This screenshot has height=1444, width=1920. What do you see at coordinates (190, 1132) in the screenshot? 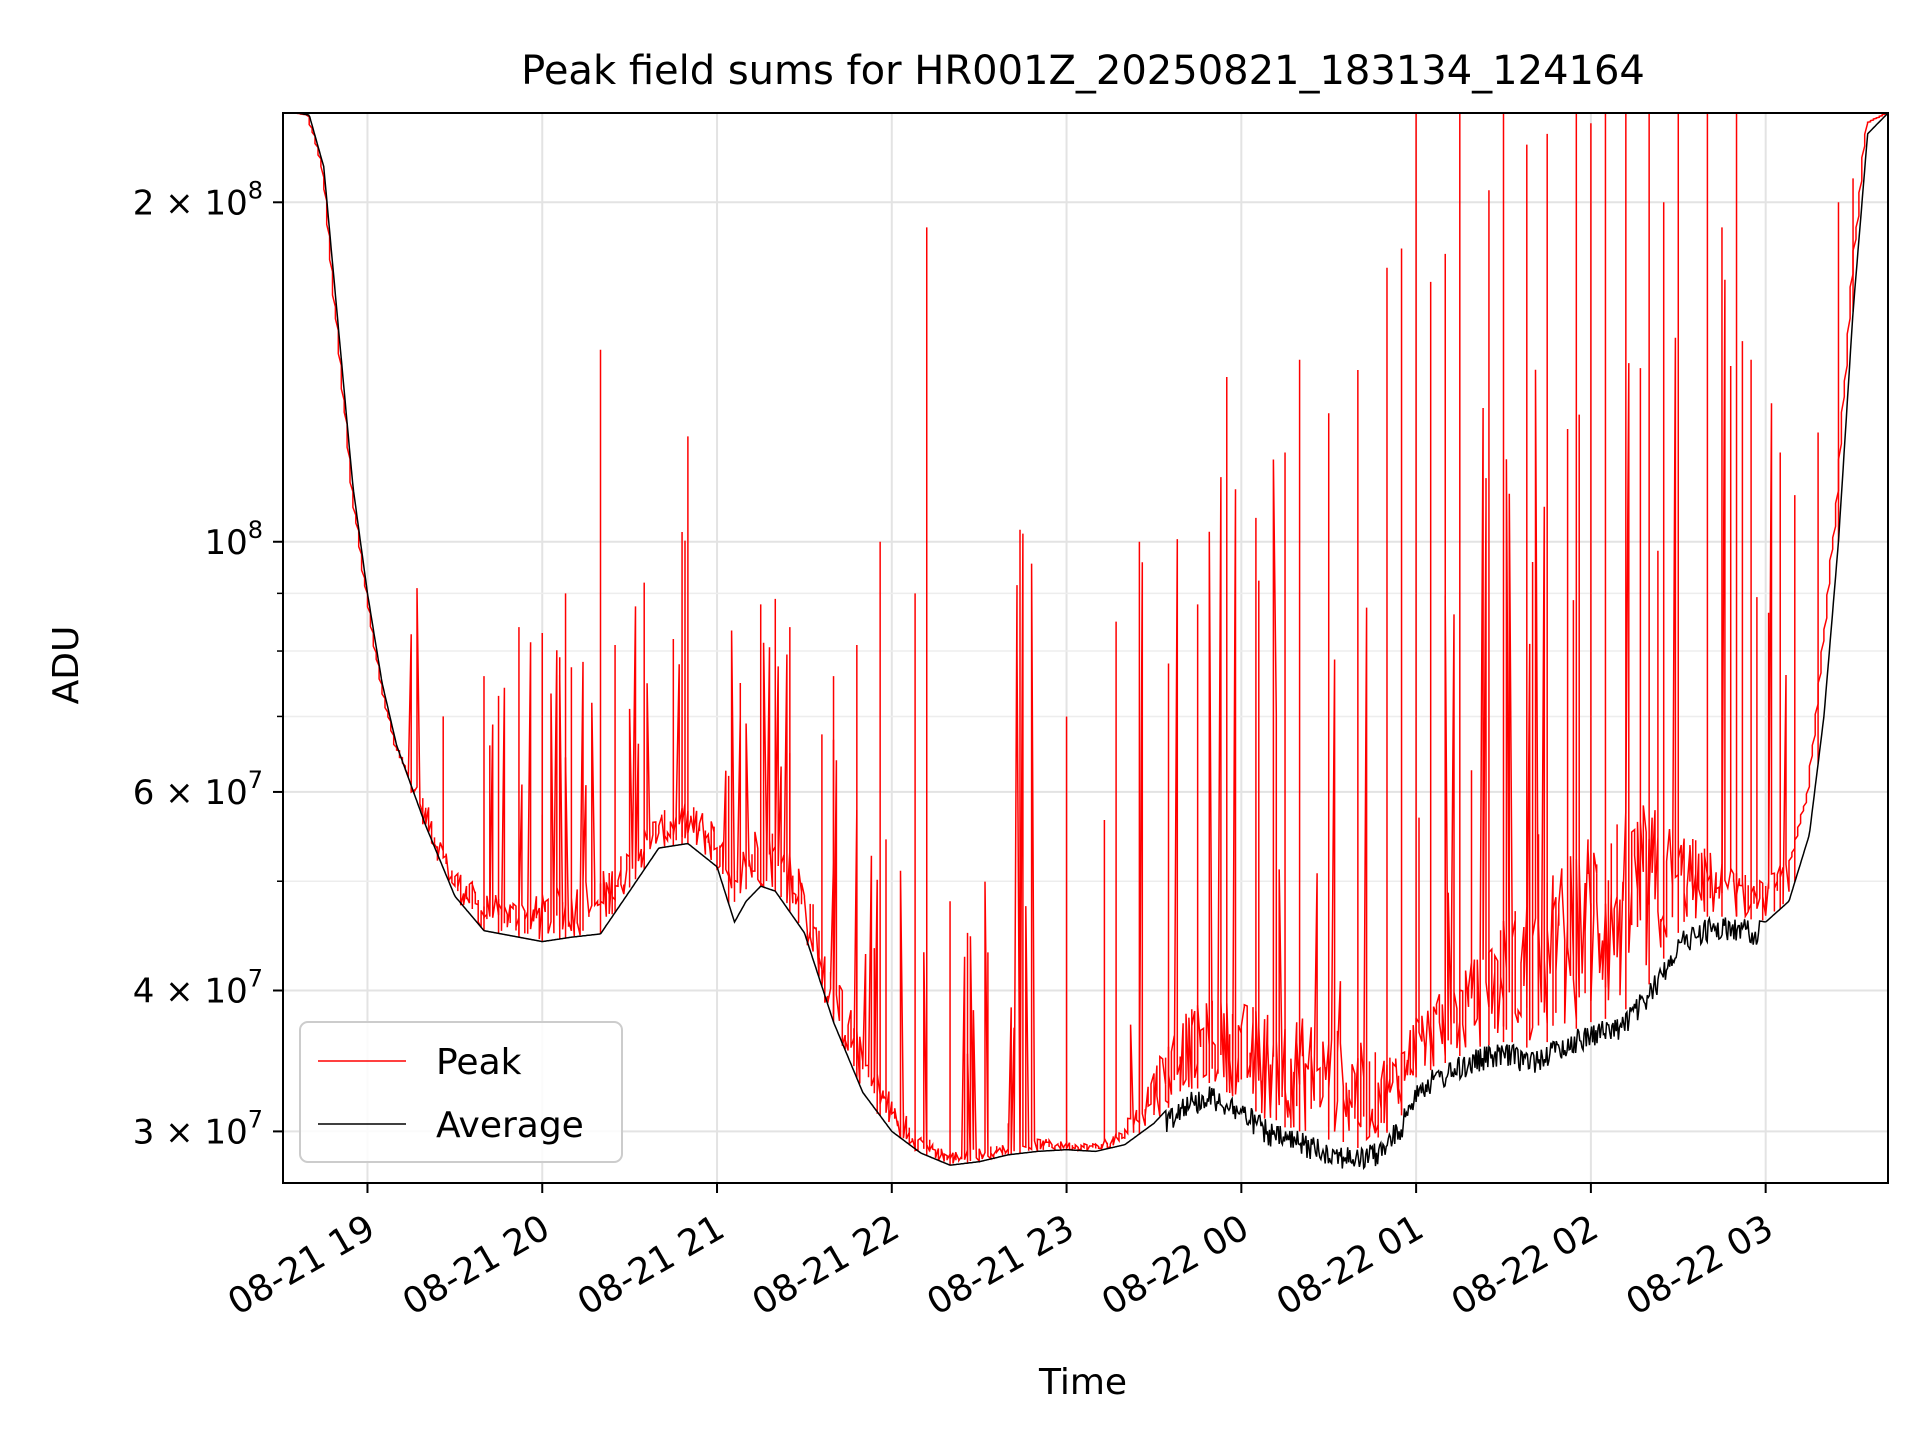
I see `y-tick-mantissa: 3 × 10` at bounding box center [190, 1132].